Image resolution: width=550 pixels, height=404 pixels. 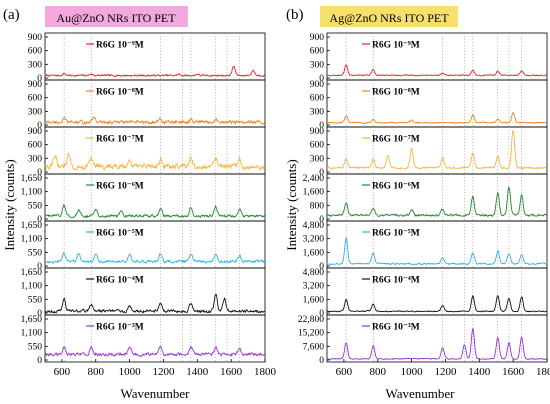 I want to click on panel-a-y-axis-title: Intensity (counts), so click(x=9, y=204).